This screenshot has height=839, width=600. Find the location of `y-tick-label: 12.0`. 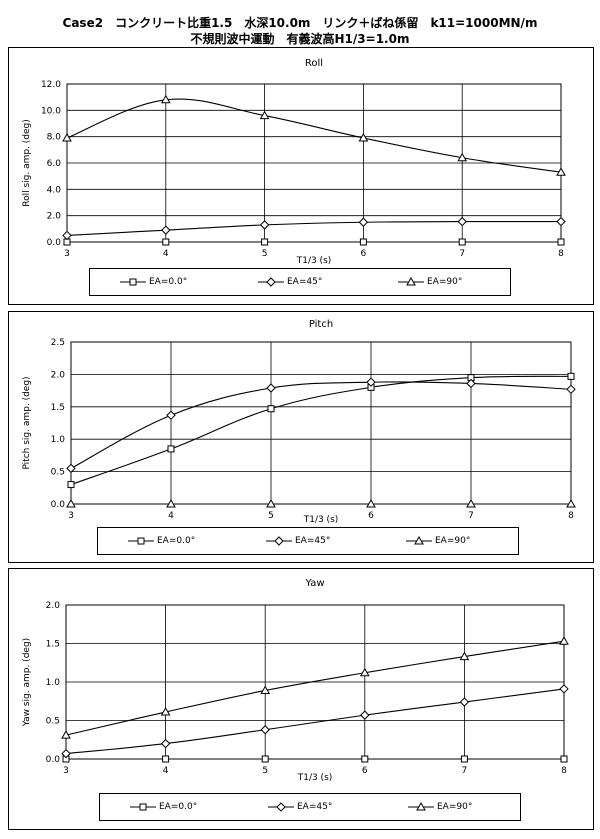

y-tick-label: 12.0 is located at coordinates (51, 85).